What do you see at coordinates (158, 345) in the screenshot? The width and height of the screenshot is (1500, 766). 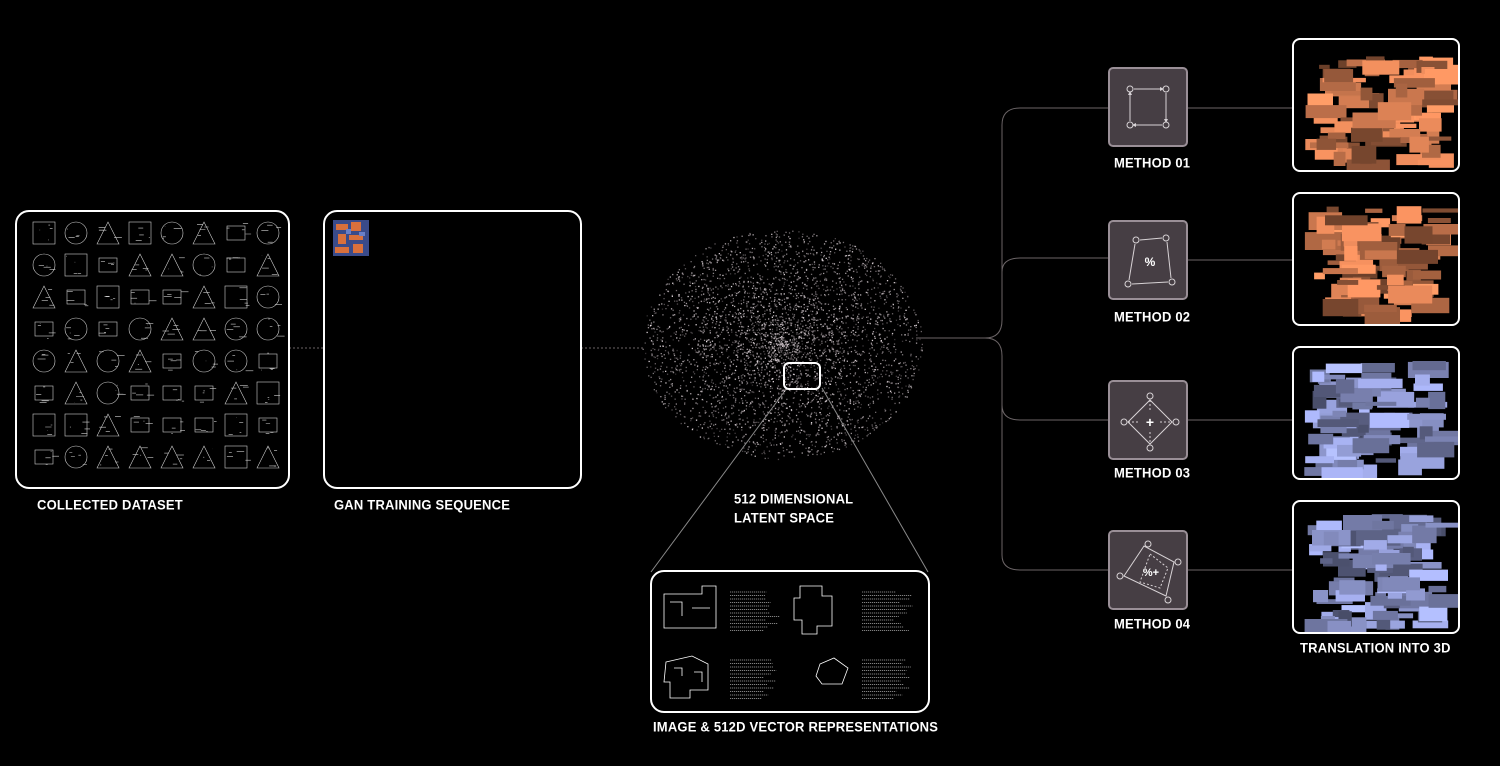 I see `dataset-thumbnails` at bounding box center [158, 345].